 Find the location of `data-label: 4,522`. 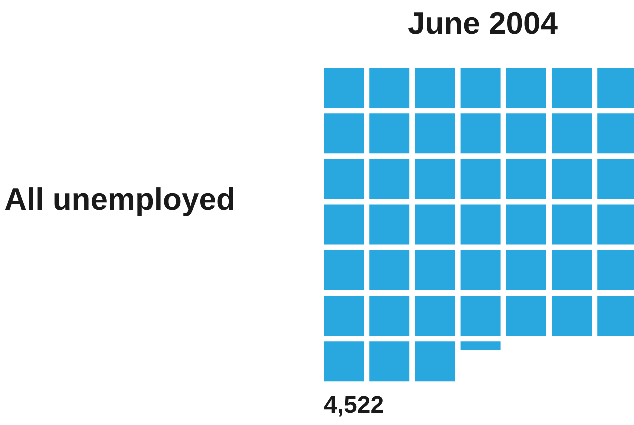

data-label: 4,522 is located at coordinates (354, 406).